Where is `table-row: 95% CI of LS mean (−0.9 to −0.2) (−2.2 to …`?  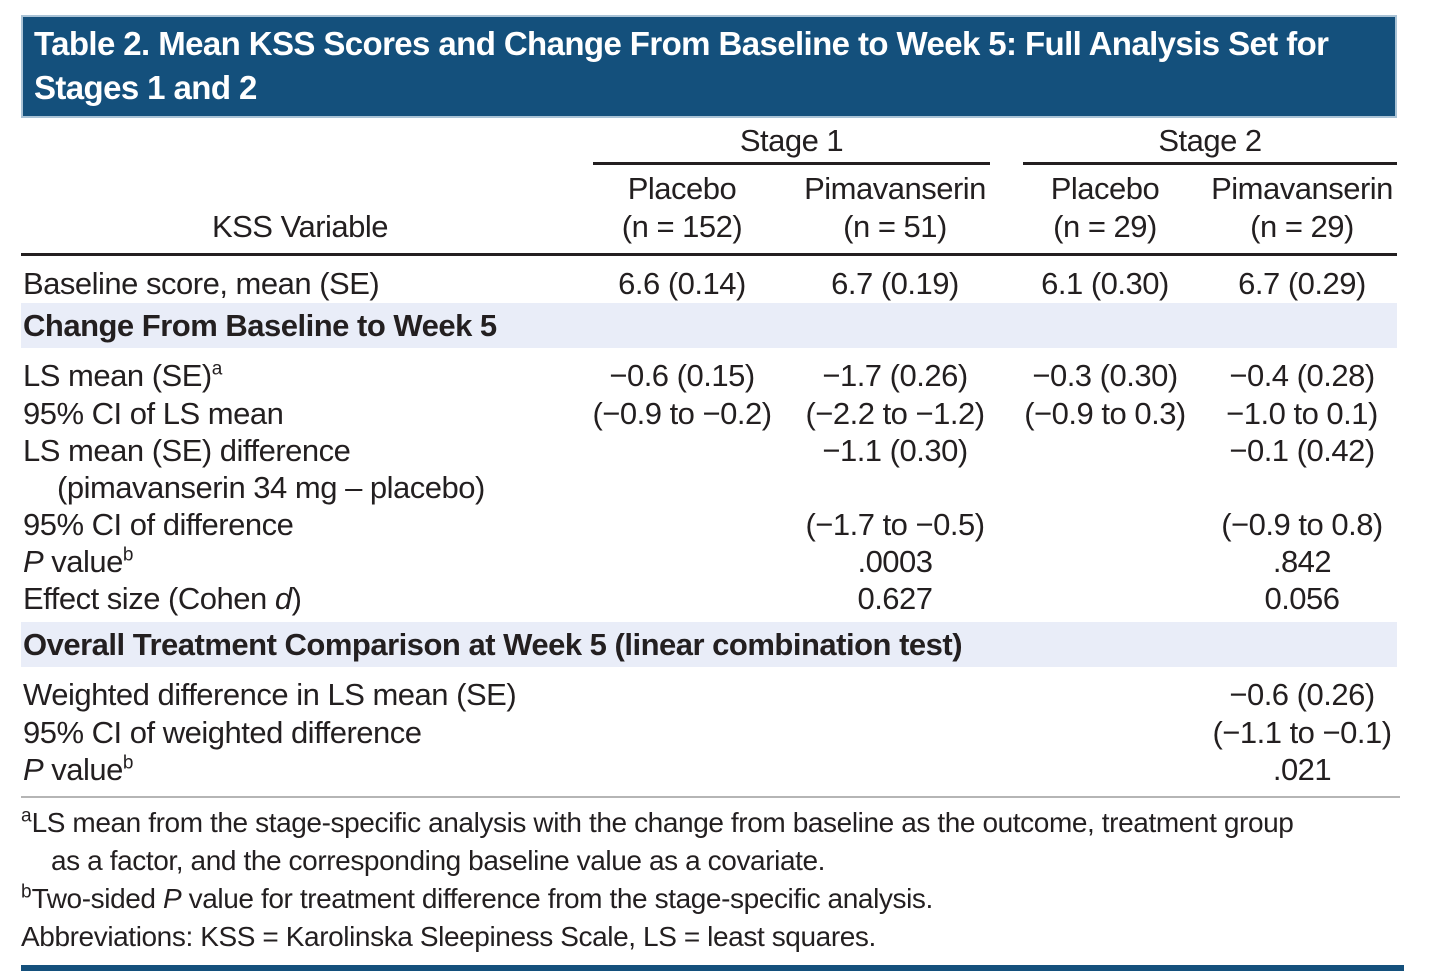
table-row: 95% CI of LS mean (−0.9 to −0.2) (−2.2 to … is located at coordinates (709, 413).